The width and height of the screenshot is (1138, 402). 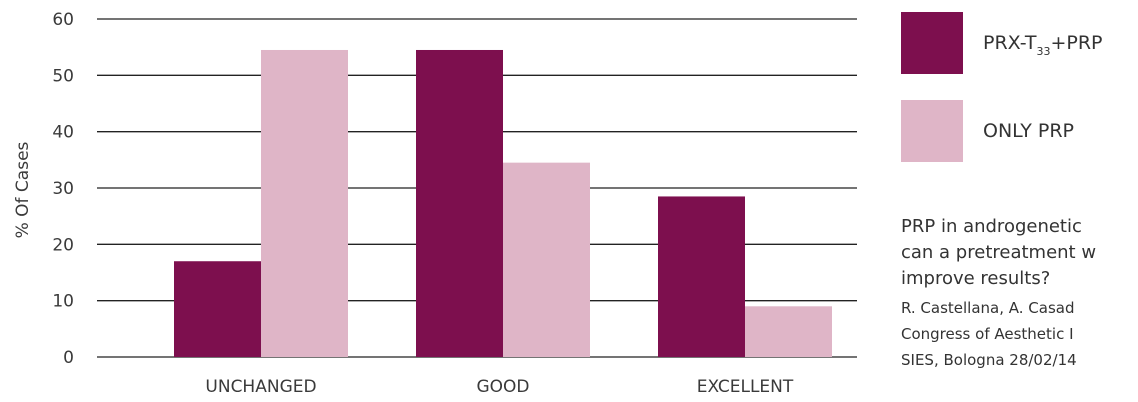 What do you see at coordinates (502, 387) in the screenshot?
I see `x-tick-label: GOOD` at bounding box center [502, 387].